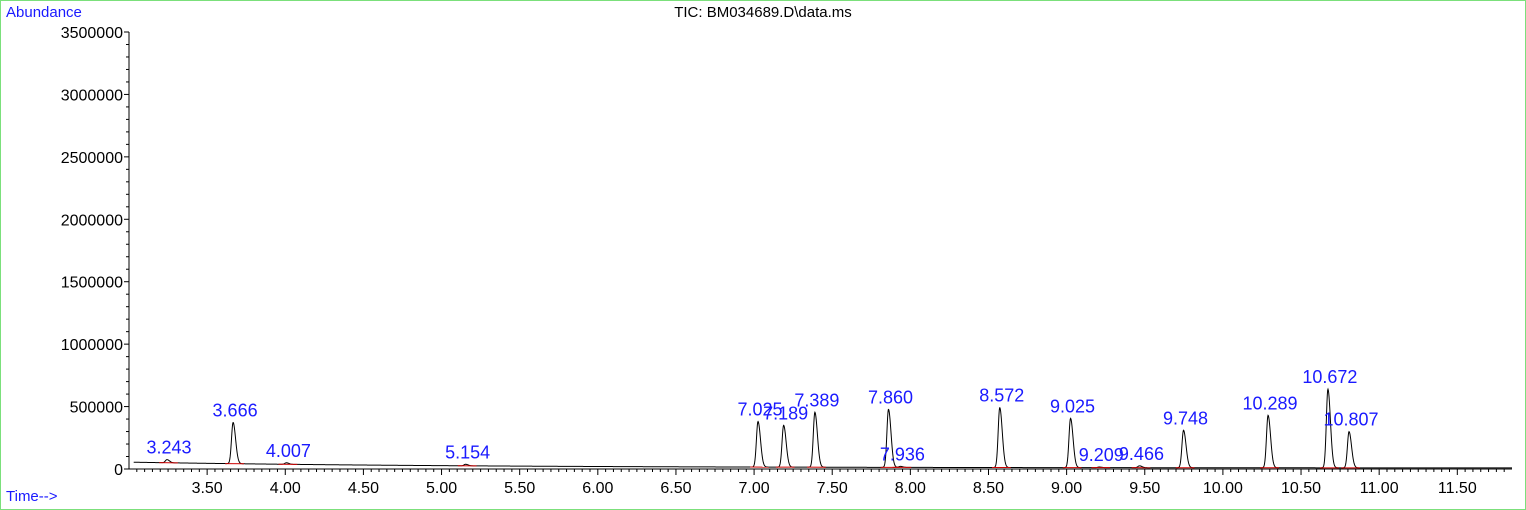 The width and height of the screenshot is (1526, 510). I want to click on x-tick-label: 6.00, so click(597, 488).